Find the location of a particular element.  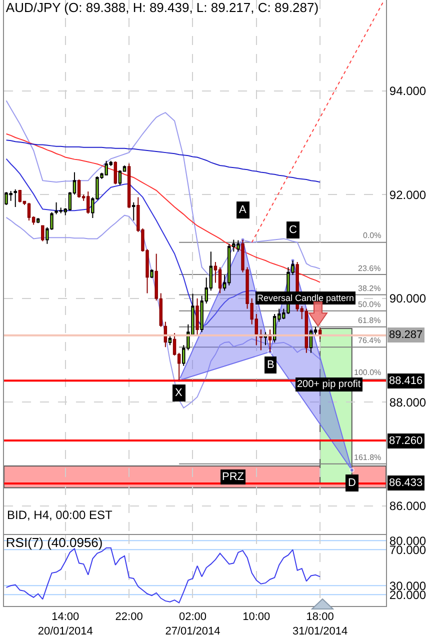

annotation: 38.2% is located at coordinates (369, 288).